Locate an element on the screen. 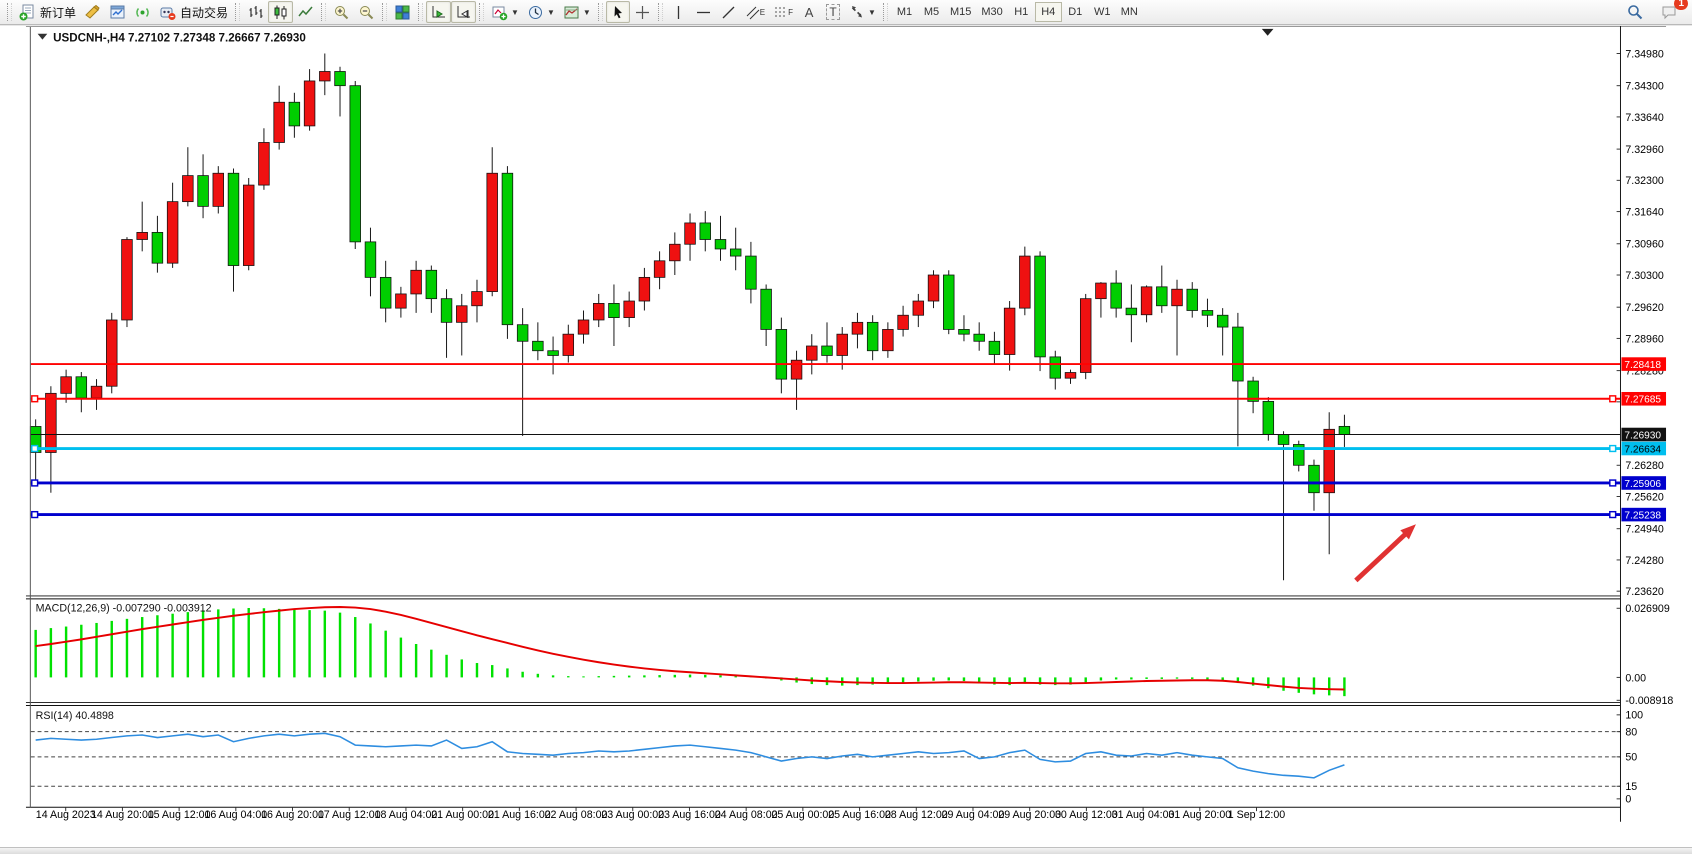 This screenshot has height=854, width=1692. chart-shift-icon is located at coordinates (464, 11).